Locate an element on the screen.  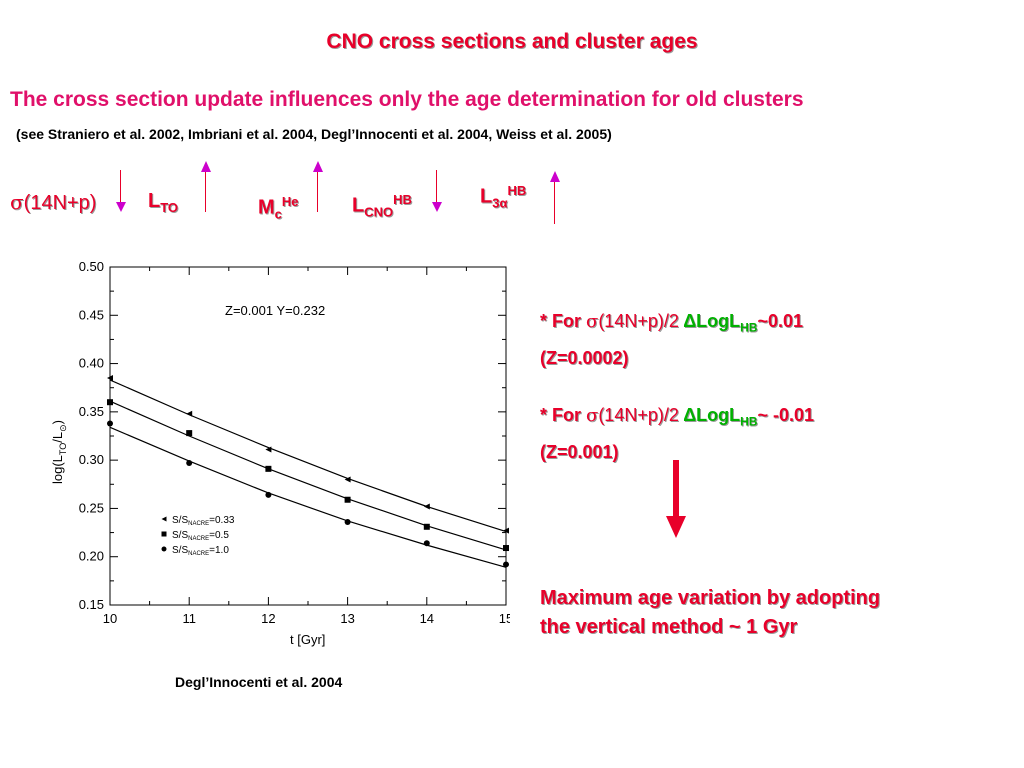
sigma-down-line is located at coordinates (120, 190).